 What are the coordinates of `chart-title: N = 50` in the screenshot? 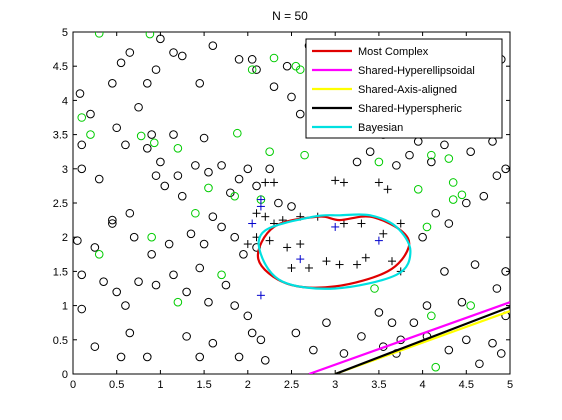 It's located at (290, 16).